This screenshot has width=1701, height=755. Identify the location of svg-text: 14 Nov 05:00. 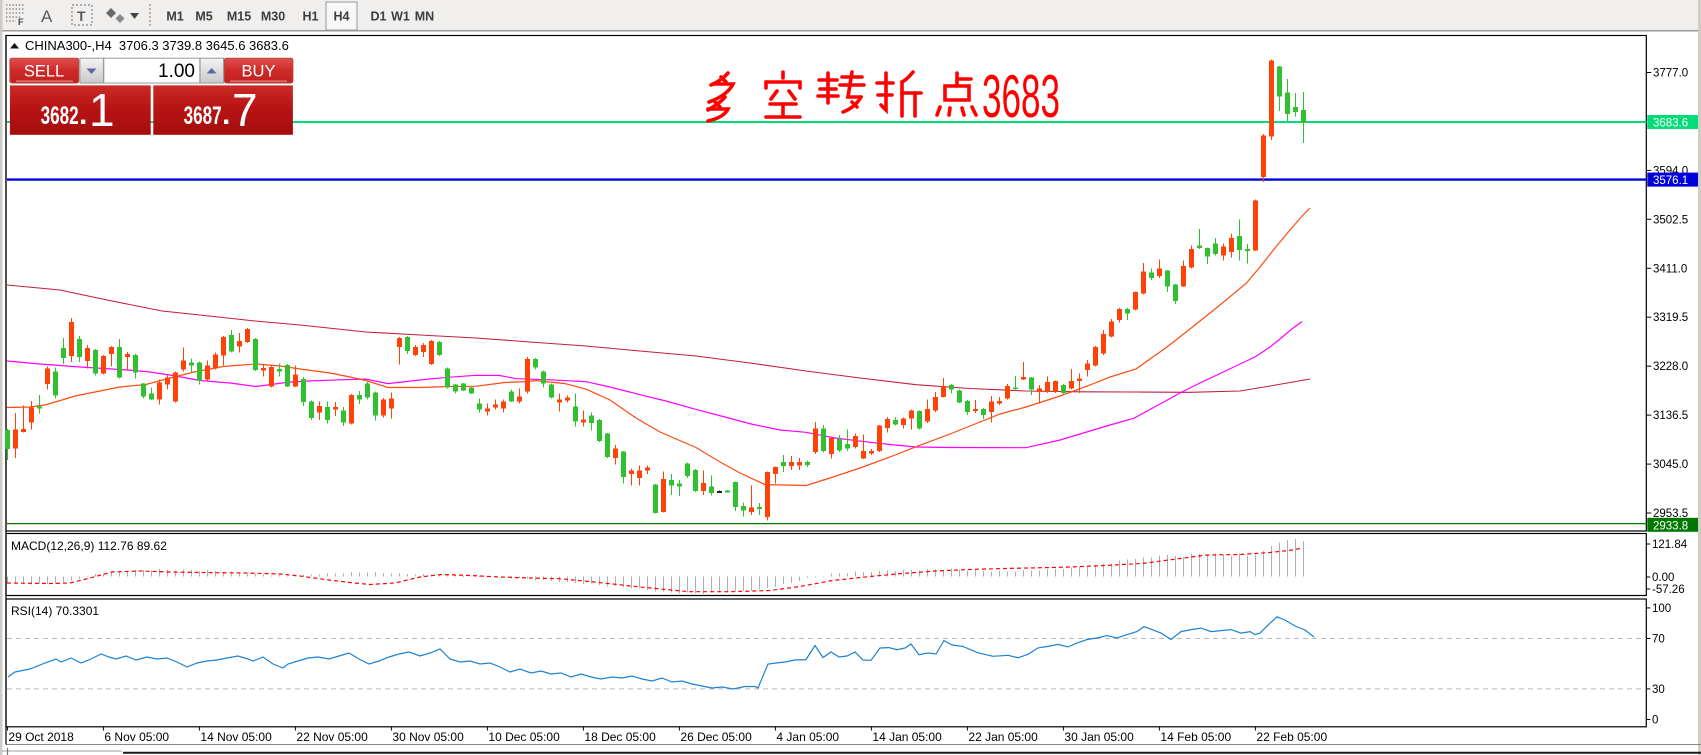
(236, 737).